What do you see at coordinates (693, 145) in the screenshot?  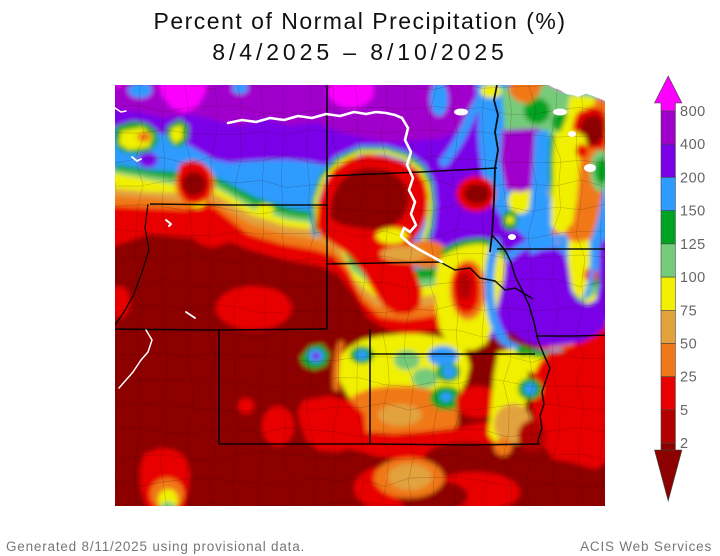 I see `svg-text: 400` at bounding box center [693, 145].